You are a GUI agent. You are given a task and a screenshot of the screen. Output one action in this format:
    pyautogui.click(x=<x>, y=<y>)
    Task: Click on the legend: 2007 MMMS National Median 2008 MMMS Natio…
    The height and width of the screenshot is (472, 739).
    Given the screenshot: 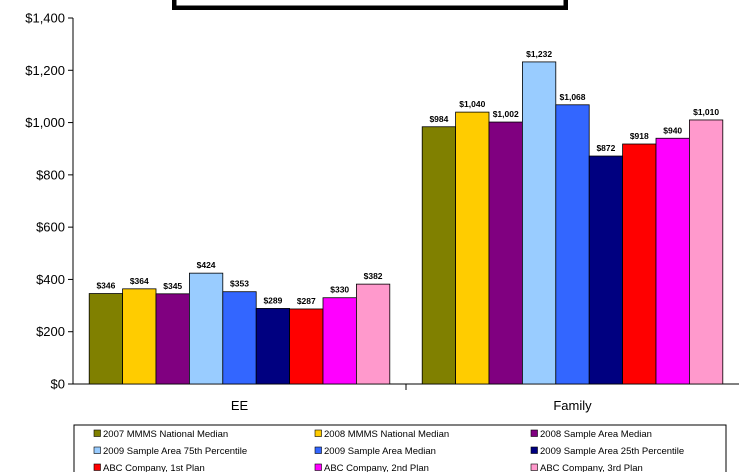 What is the action you would take?
    pyautogui.click(x=400, y=448)
    